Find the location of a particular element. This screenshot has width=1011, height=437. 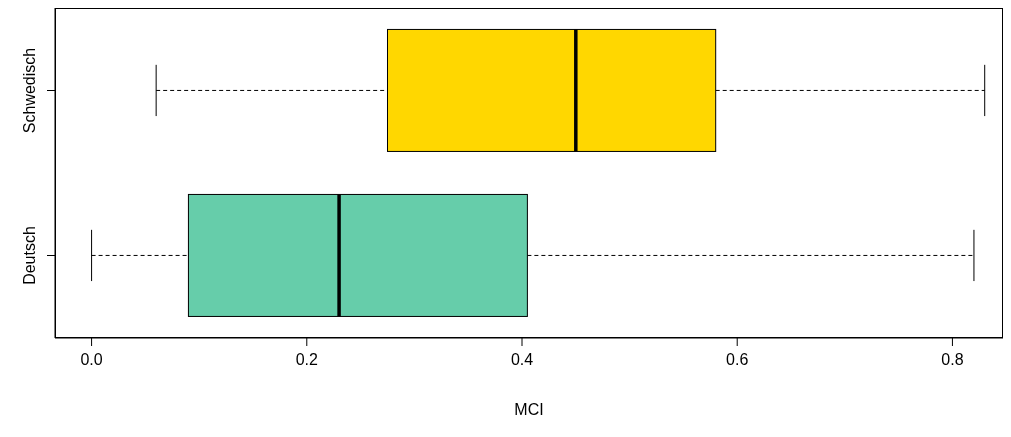

y-tick-label: Deutsch is located at coordinates (29, 255).